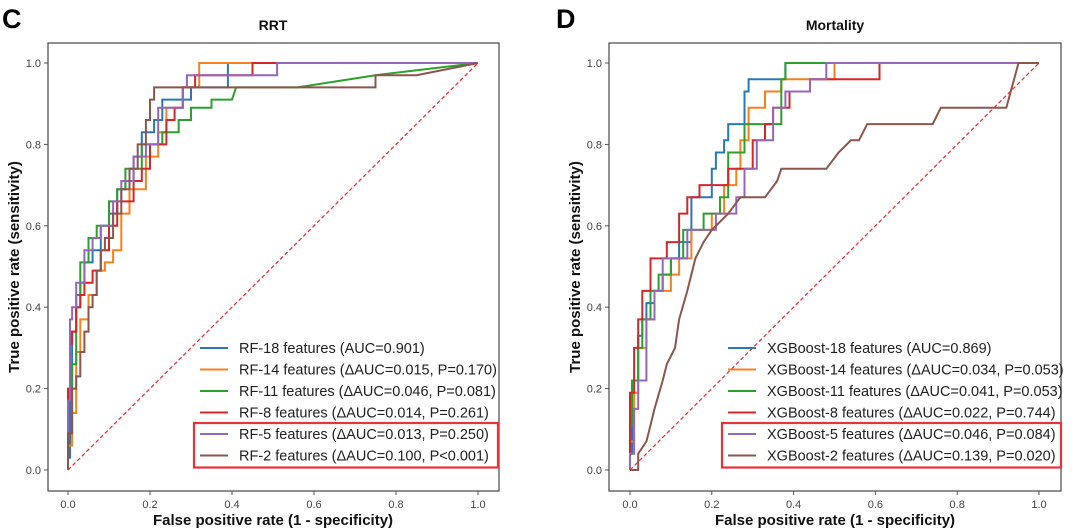 This screenshot has height=530, width=1080. Describe the element at coordinates (911, 414) in the screenshot. I see `legend-label: XGBoost-8 features (ΔAUC=0.022, P=0.744)` at that location.